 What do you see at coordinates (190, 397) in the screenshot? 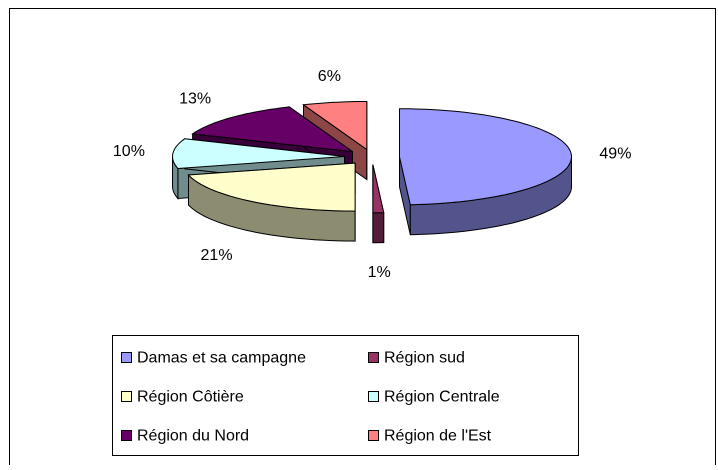
I see `legend-label: Région Côtière` at bounding box center [190, 397].